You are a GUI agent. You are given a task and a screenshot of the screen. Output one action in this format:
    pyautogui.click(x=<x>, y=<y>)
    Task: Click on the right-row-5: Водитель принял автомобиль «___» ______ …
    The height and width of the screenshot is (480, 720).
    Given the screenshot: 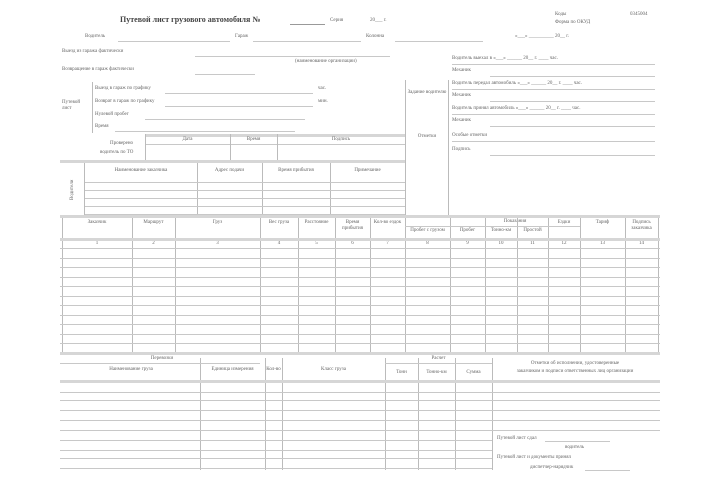 What is the action you would take?
    pyautogui.click(x=516, y=108)
    